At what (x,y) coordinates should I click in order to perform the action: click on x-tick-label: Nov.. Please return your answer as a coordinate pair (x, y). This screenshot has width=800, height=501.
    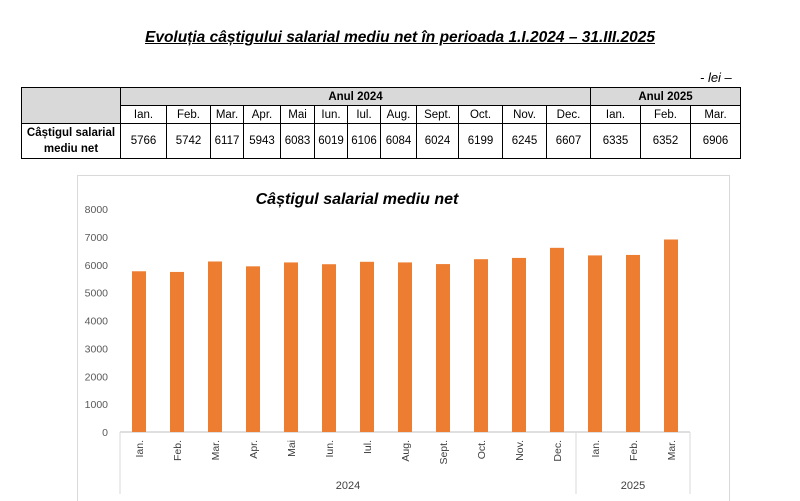
    Looking at the image, I should click on (520, 450).